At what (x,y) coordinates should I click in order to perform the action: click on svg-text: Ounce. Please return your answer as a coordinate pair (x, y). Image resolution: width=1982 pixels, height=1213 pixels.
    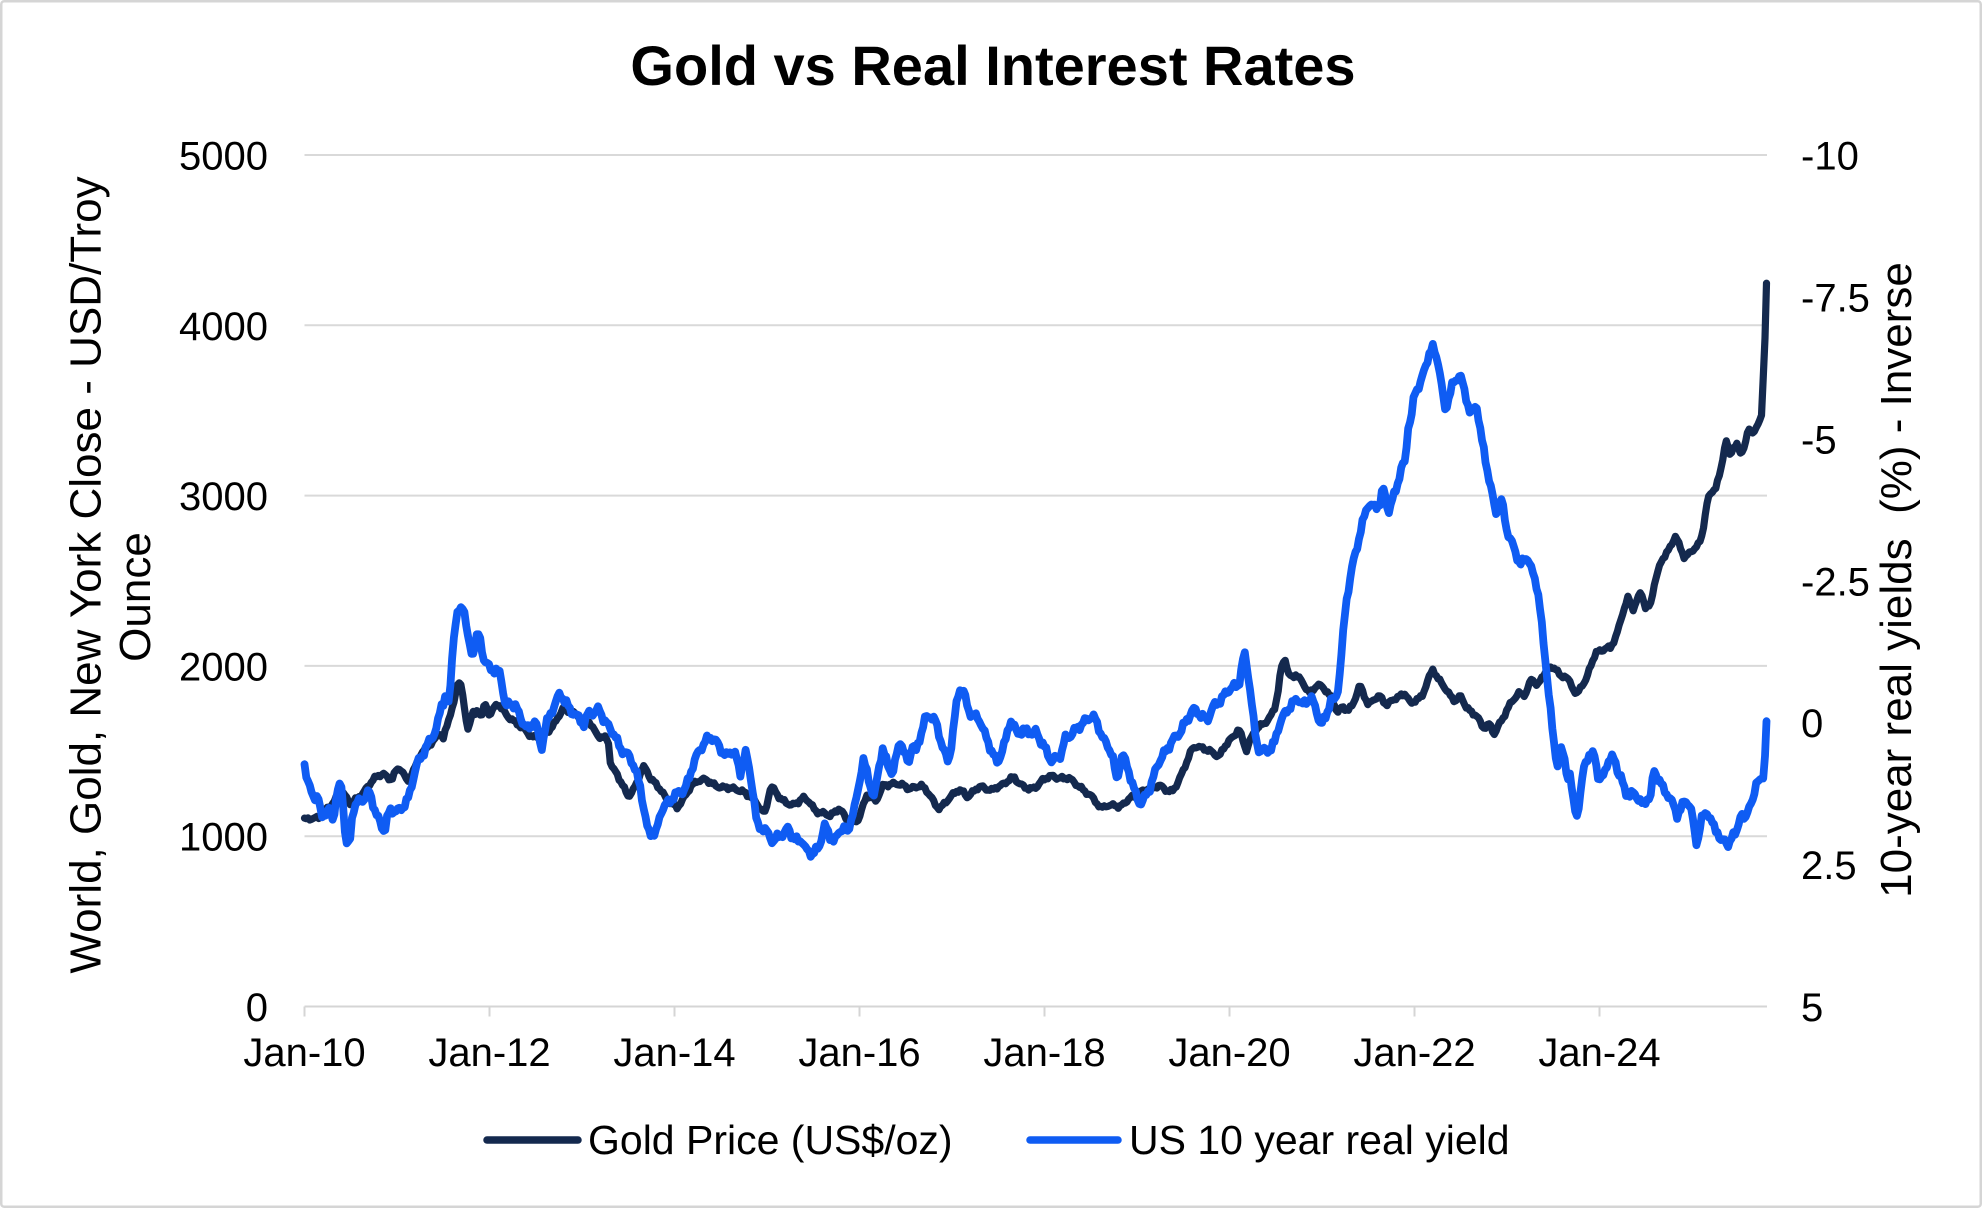
    Looking at the image, I should click on (135, 597).